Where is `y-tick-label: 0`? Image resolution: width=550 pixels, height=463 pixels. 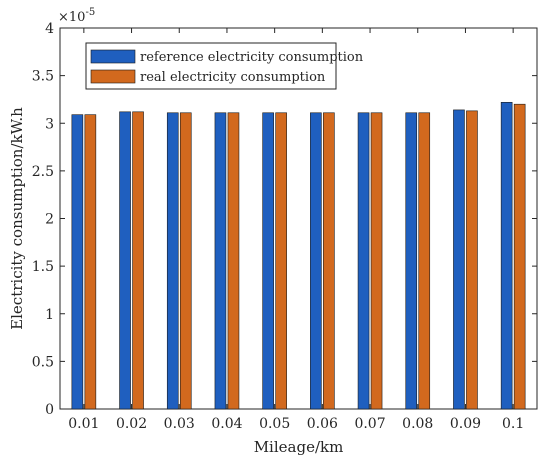
y-tick-label: 0 is located at coordinates (49, 410).